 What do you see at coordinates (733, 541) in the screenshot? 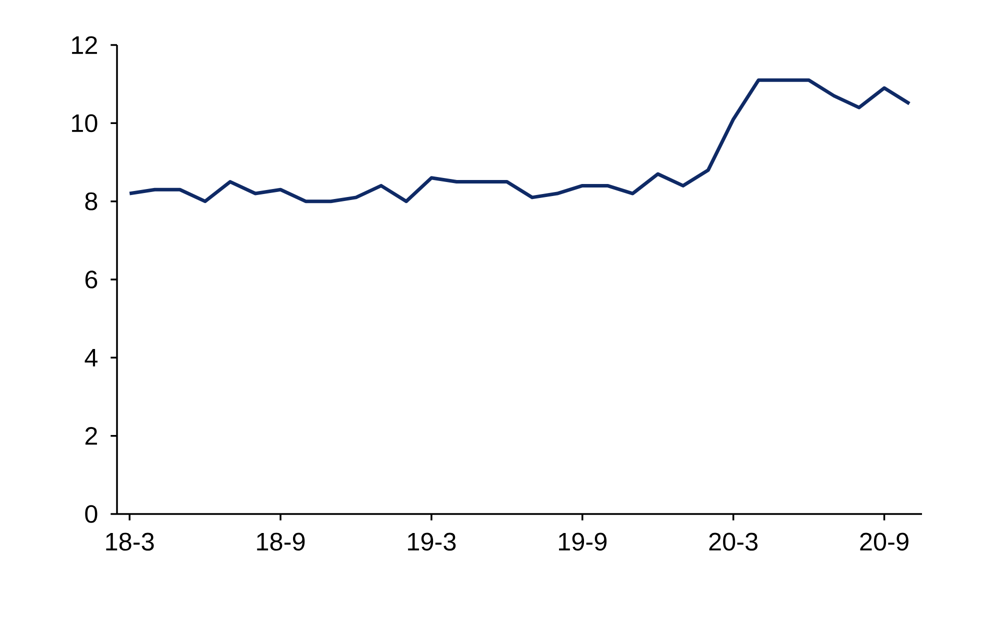
I see `x-tick-label: 20-3` at bounding box center [733, 541].